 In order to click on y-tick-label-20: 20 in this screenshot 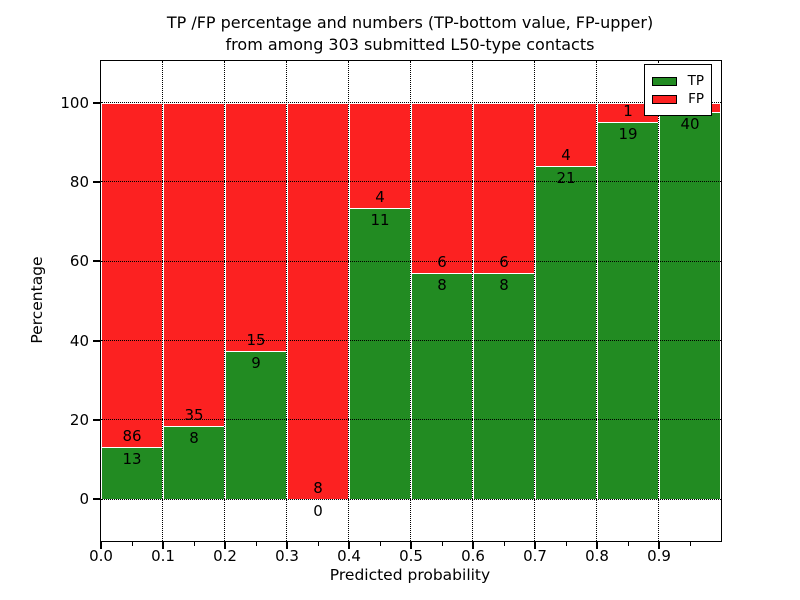, I will do `click(79, 420)`.